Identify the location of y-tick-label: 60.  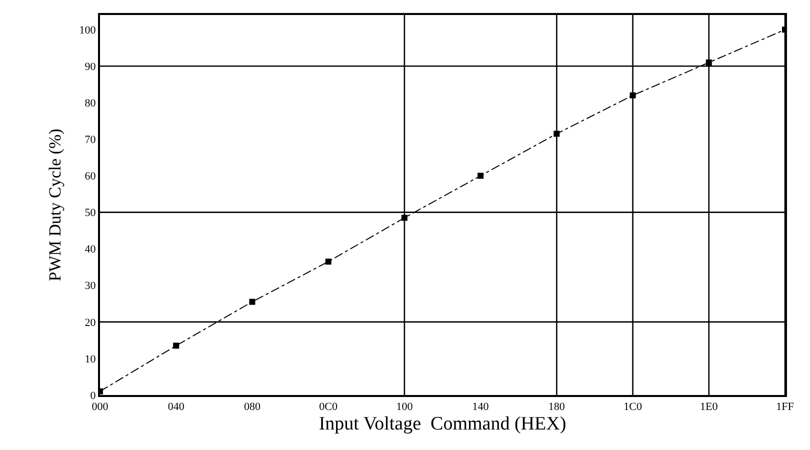
(90, 176).